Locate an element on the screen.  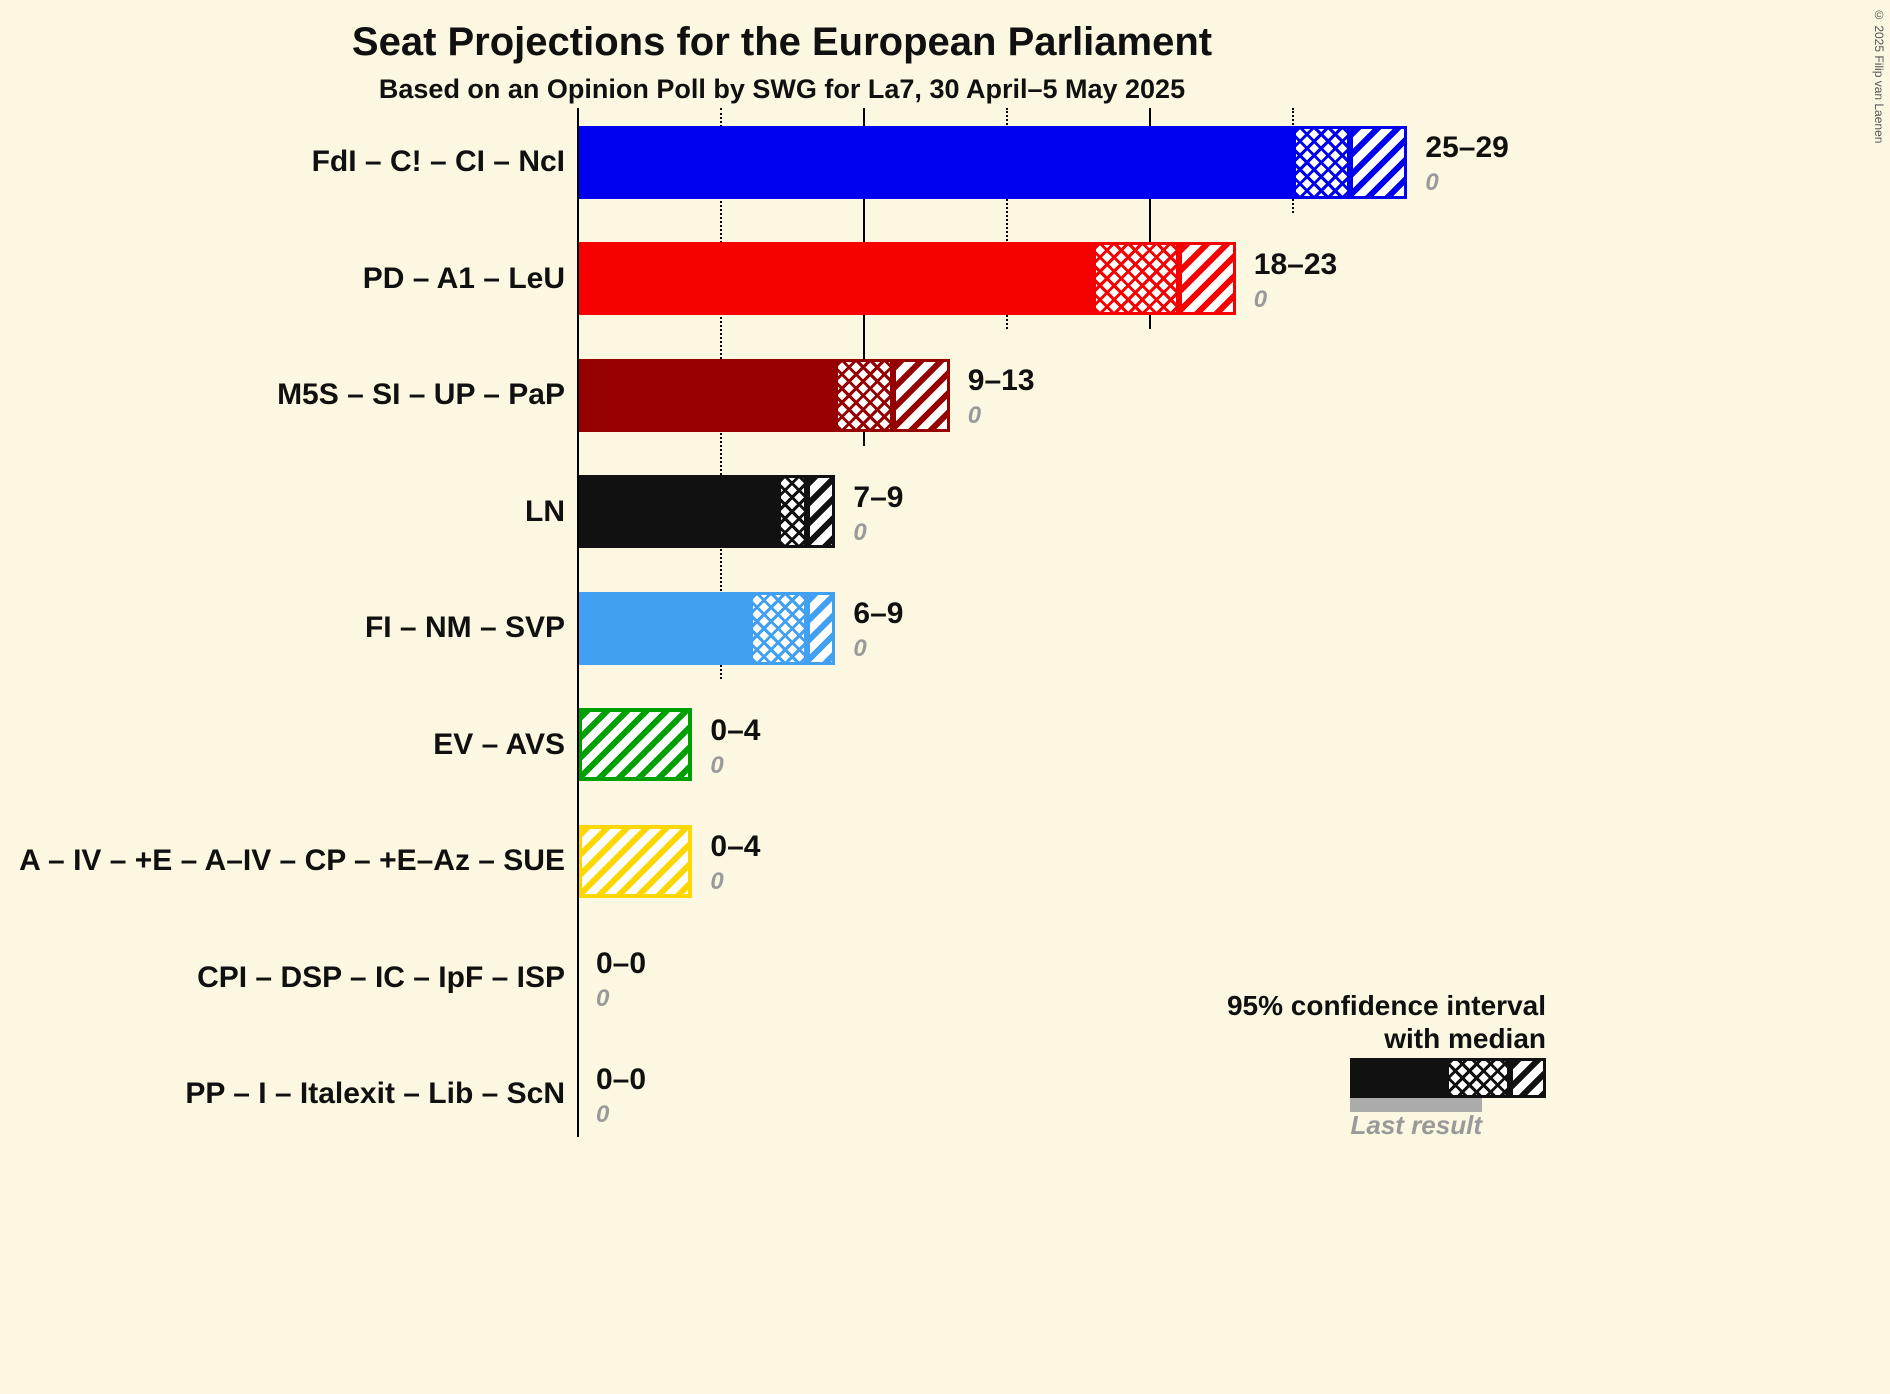
value-range-label: 6–9 is located at coordinates (878, 613).